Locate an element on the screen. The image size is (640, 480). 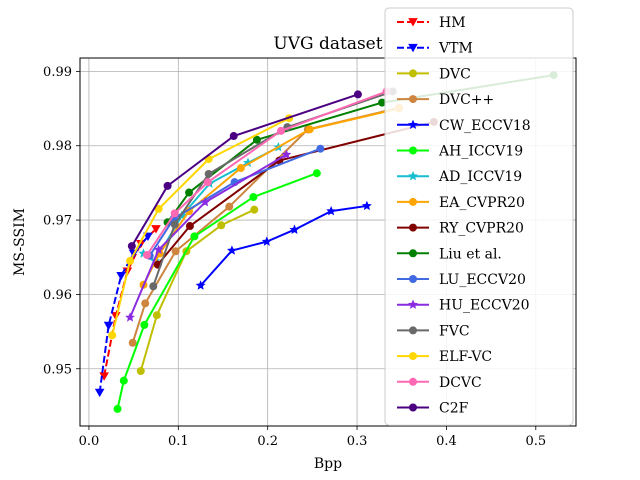
legend-item: HM is located at coordinates (431, 23).